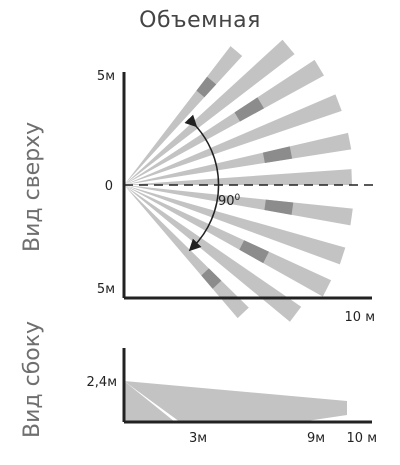  I want to click on side-view-zone-far, so click(235, 401).